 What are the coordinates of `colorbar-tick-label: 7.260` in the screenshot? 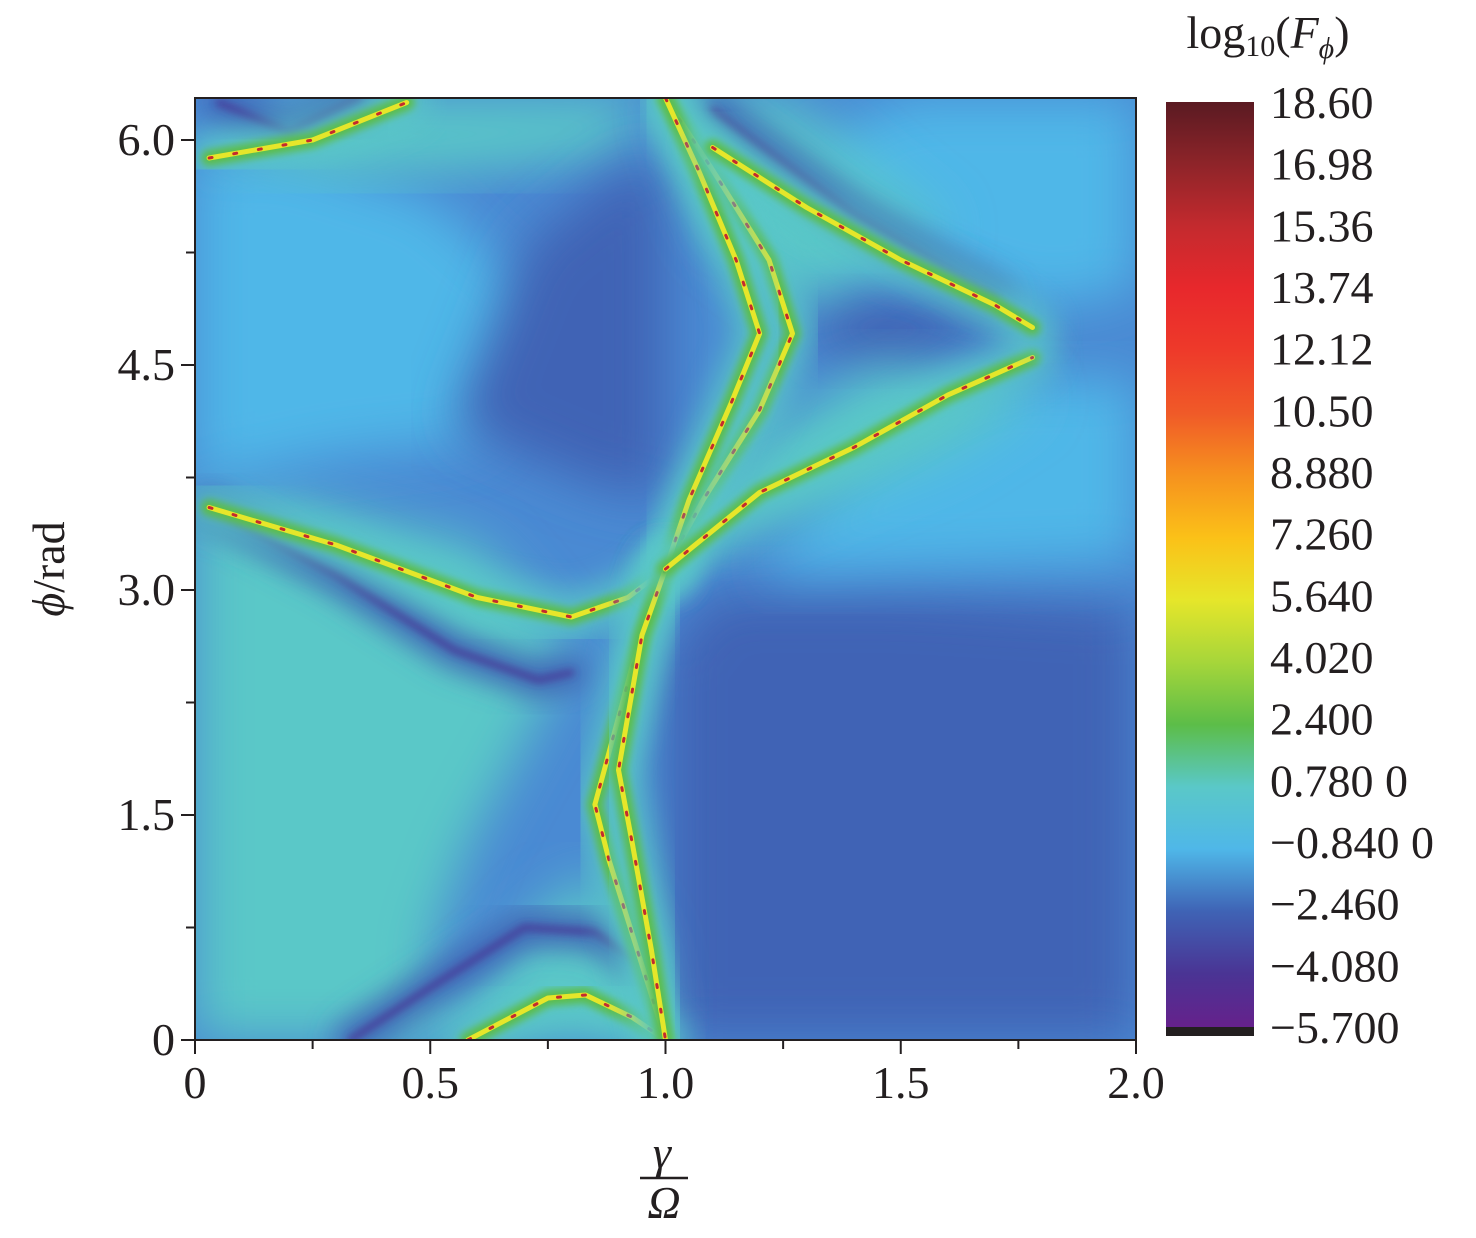 It's located at (1322, 534).